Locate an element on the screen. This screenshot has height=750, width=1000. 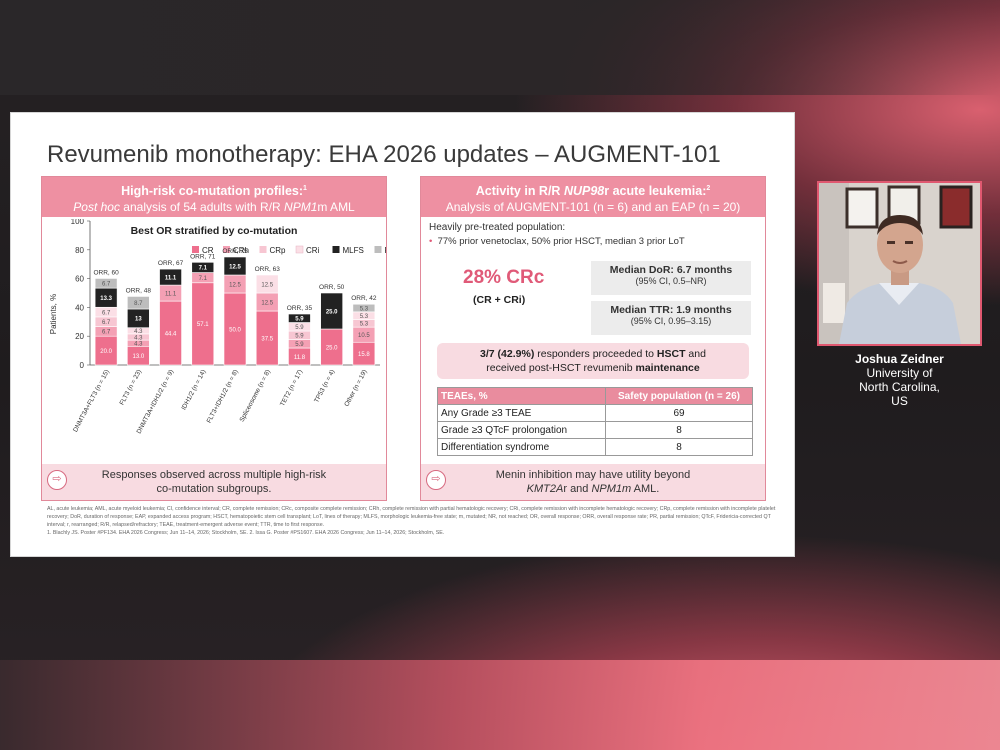
bar-data-label: 10.5 is located at coordinates (364, 336).